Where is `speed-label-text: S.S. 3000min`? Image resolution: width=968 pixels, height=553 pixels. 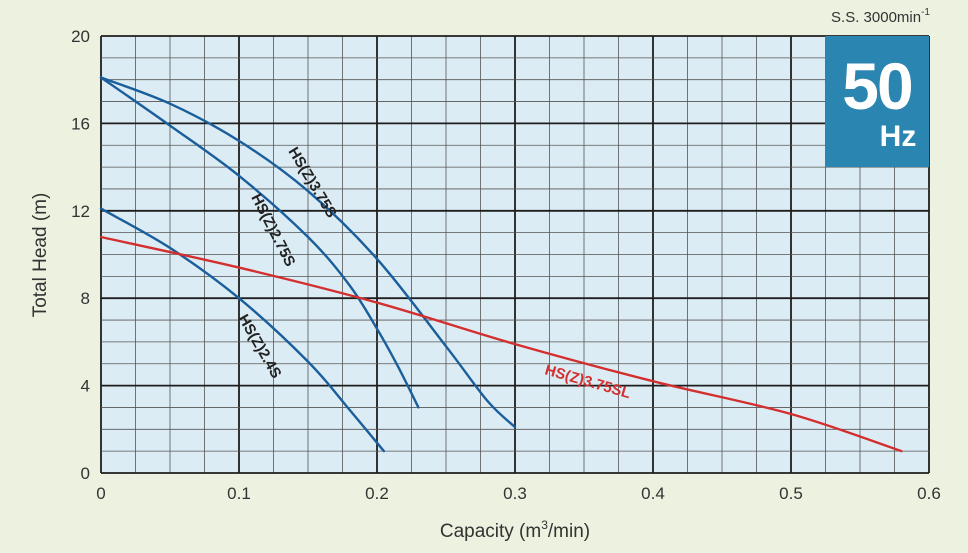 speed-label-text: S.S. 3000min is located at coordinates (876, 17).